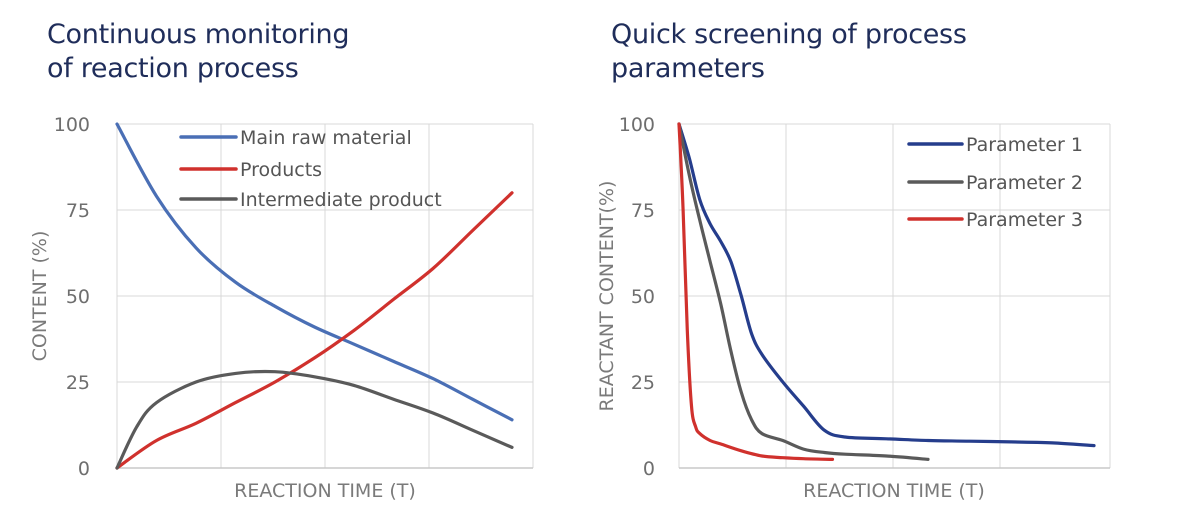 Image resolution: width=1200 pixels, height=527 pixels. Describe the element at coordinates (341, 200) in the screenshot. I see `chart-1-legend-label-3: Intermediate product` at that location.